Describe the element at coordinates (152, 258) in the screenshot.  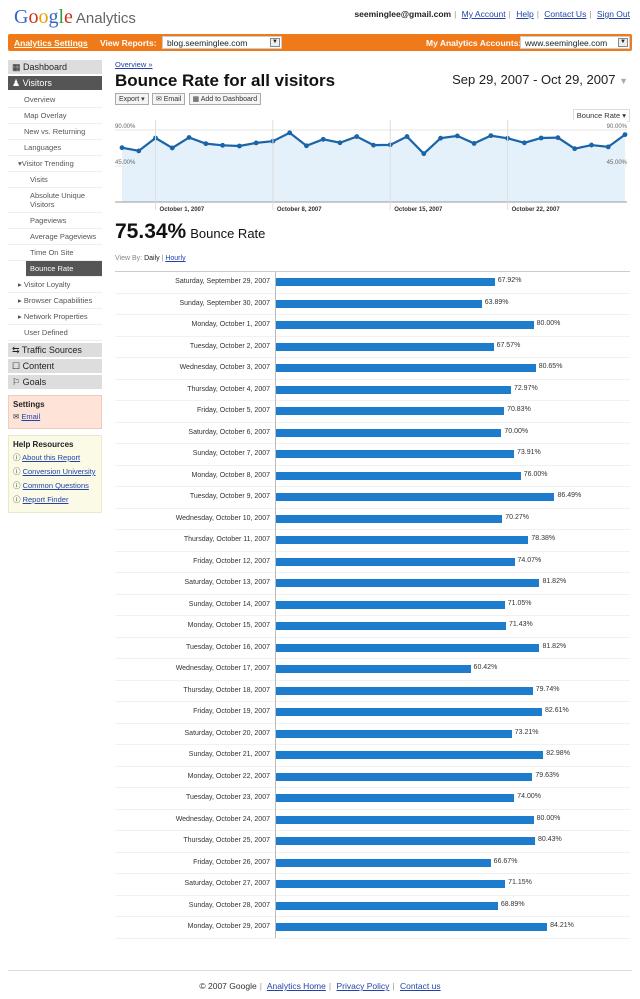
I see `view-daily: Daily` at that location.